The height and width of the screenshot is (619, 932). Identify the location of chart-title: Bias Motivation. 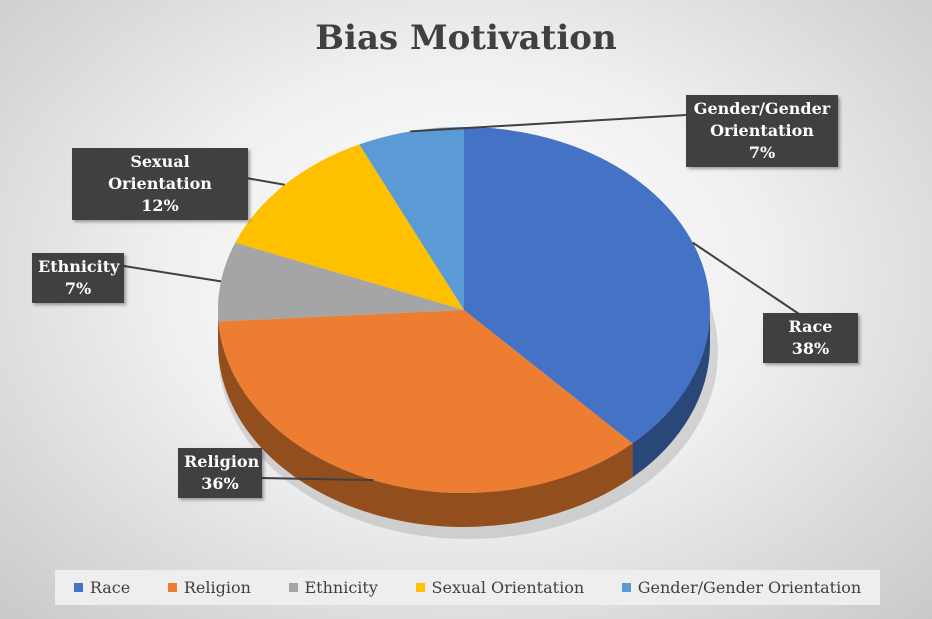
(466, 38).